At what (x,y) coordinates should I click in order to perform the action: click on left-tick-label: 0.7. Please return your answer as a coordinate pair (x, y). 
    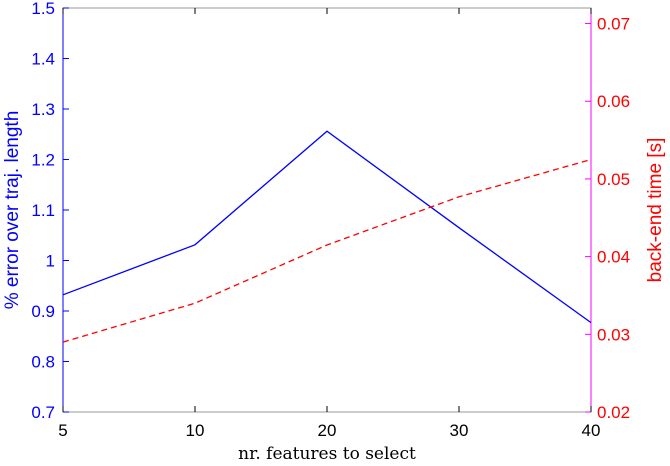
    Looking at the image, I should click on (43, 412).